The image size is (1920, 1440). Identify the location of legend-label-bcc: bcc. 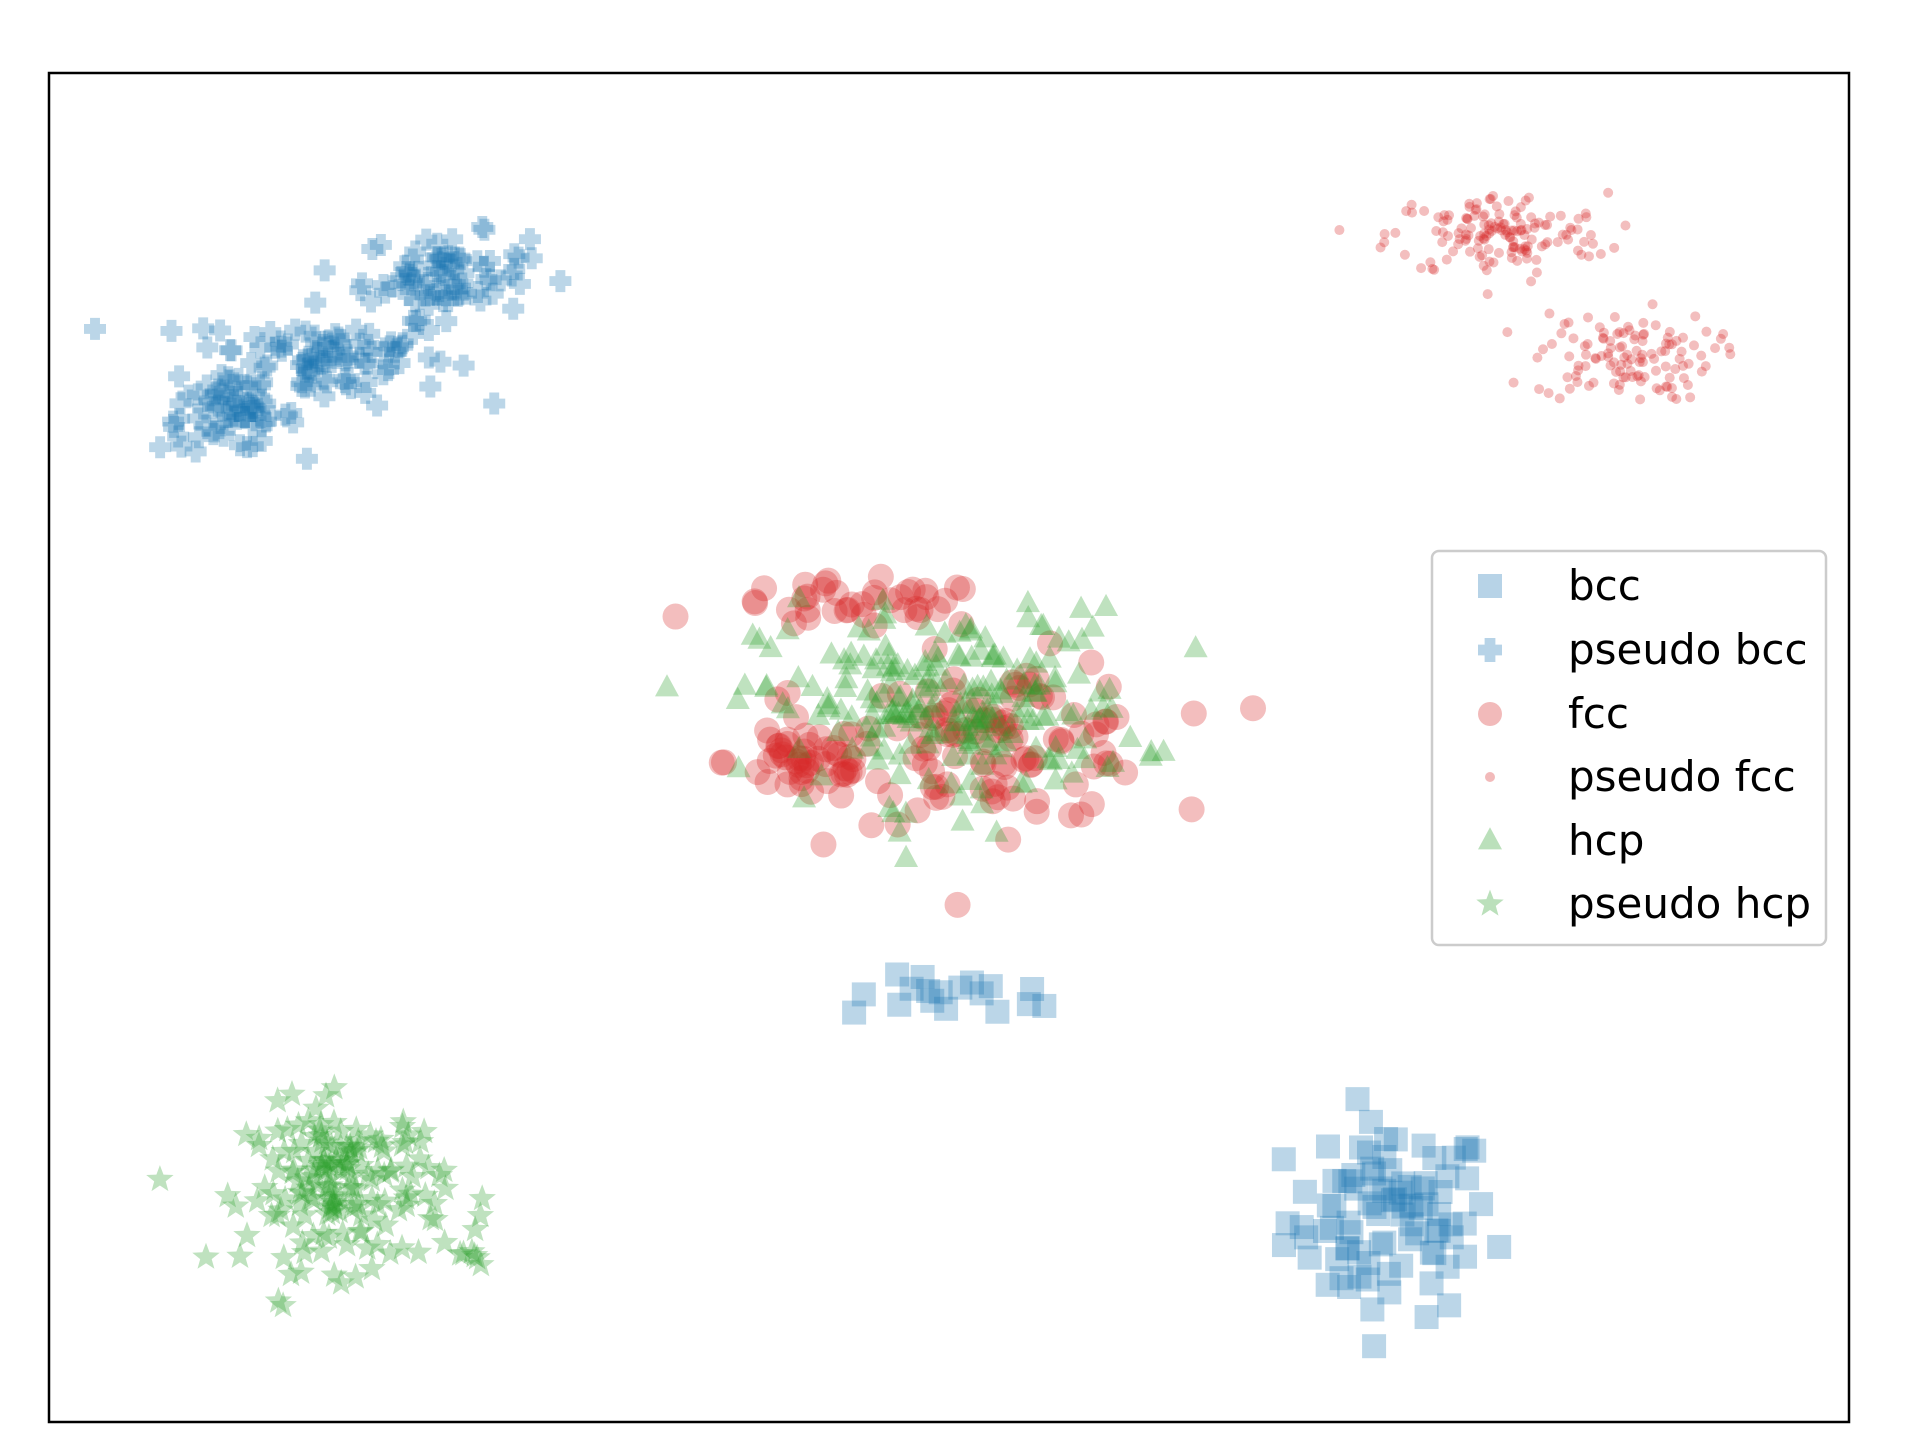
(1604, 585).